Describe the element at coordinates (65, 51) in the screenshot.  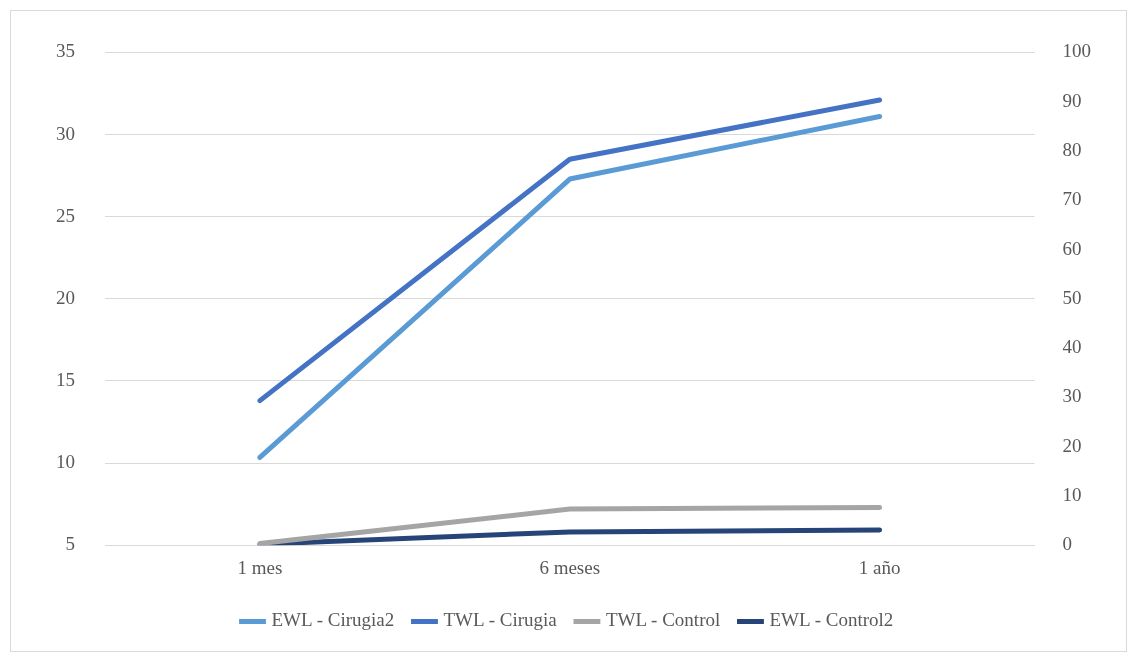
I see `y-tick-label: 35` at that location.